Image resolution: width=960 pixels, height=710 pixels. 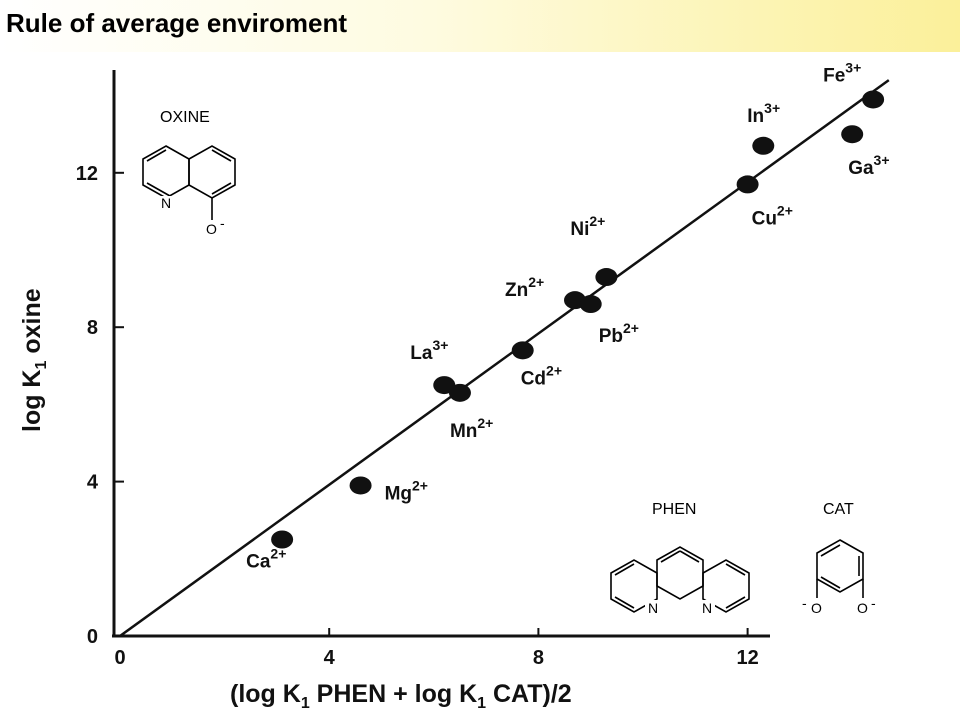 What do you see at coordinates (92, 637) in the screenshot?
I see `y-tick-label: 0` at bounding box center [92, 637].